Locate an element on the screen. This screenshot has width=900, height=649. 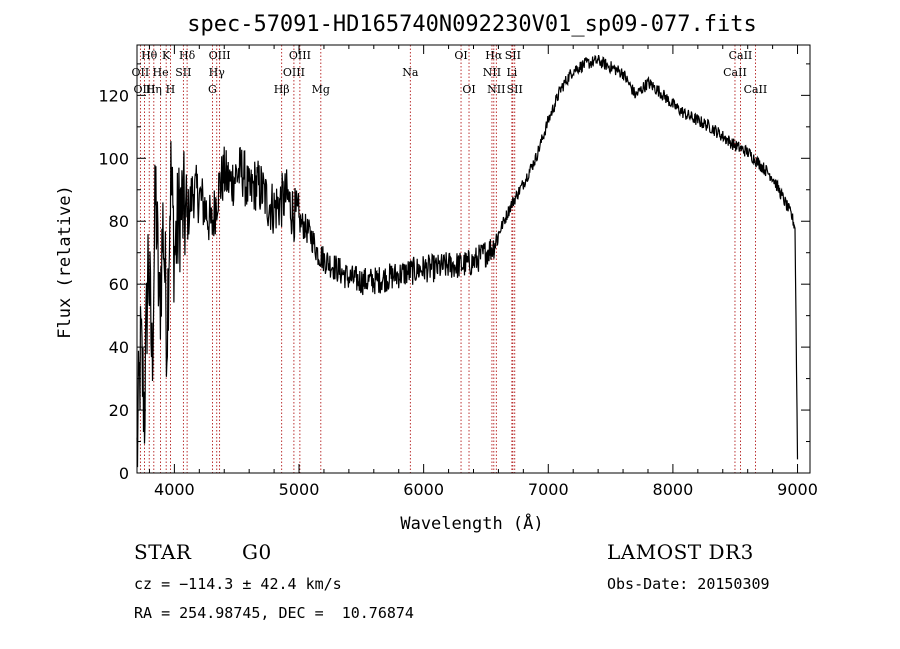
redshift-velocity: cz = −114.3 ± 42.4 km/s is located at coordinates (238, 584).